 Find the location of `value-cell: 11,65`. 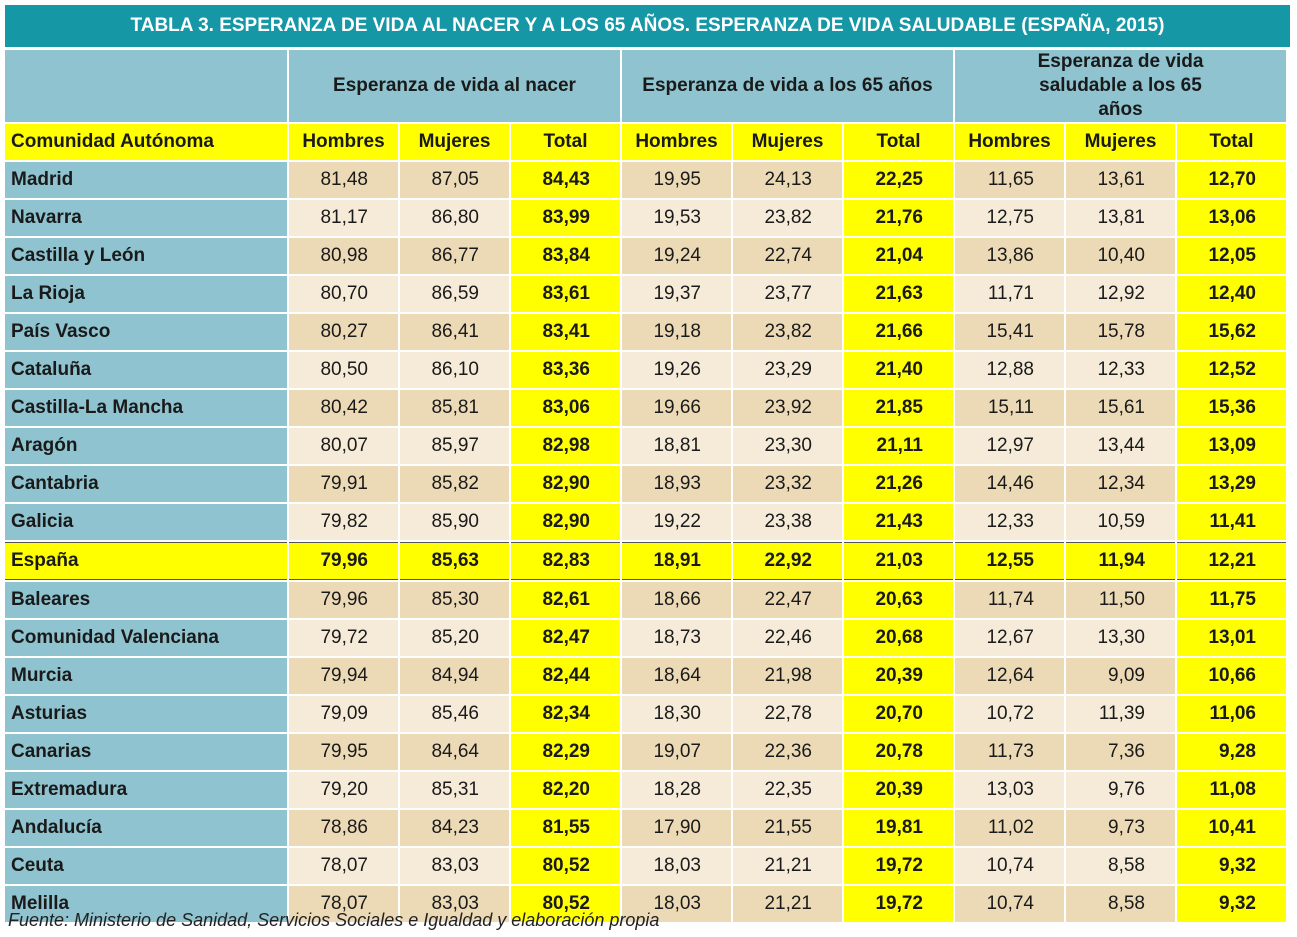

value-cell: 11,65 is located at coordinates (1009, 180).